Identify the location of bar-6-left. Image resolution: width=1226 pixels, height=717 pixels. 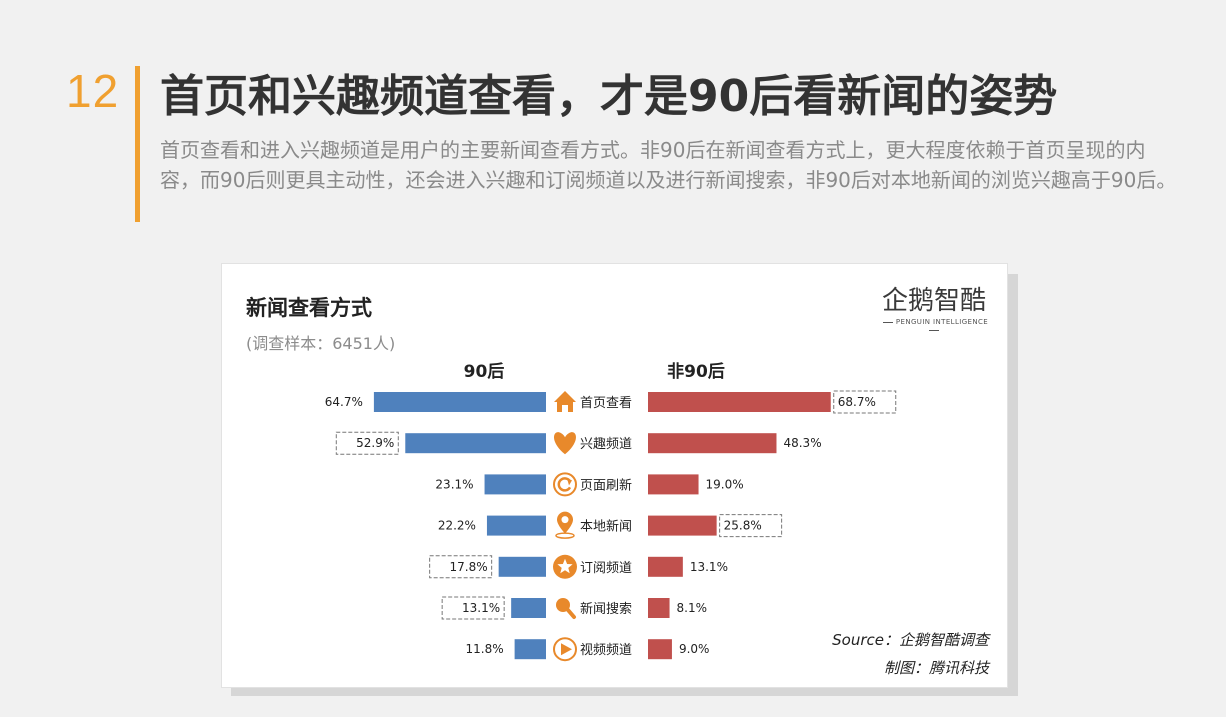
(528, 608).